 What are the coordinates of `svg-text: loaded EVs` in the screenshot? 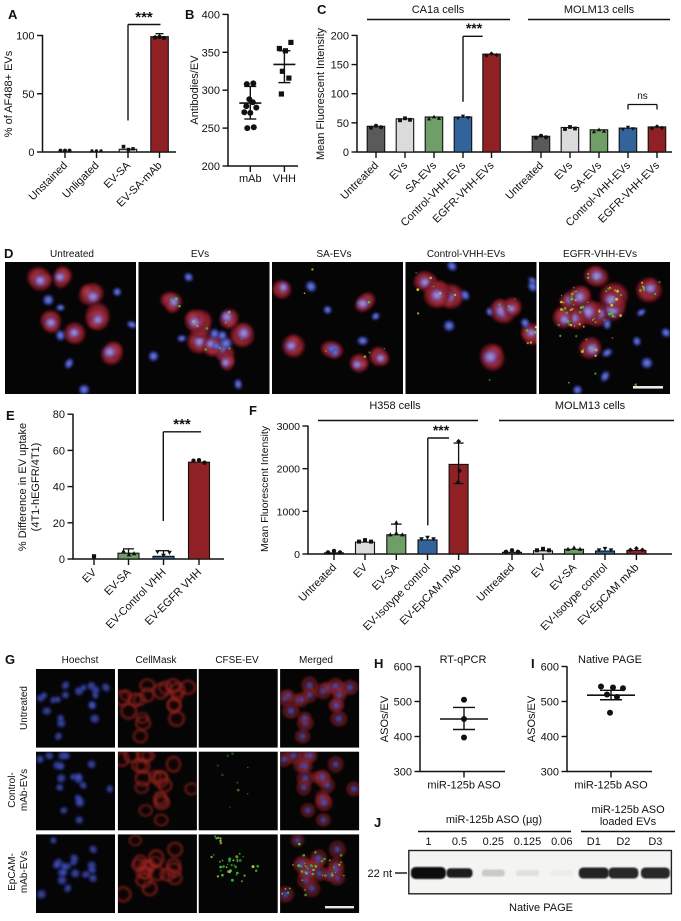 It's located at (628, 822).